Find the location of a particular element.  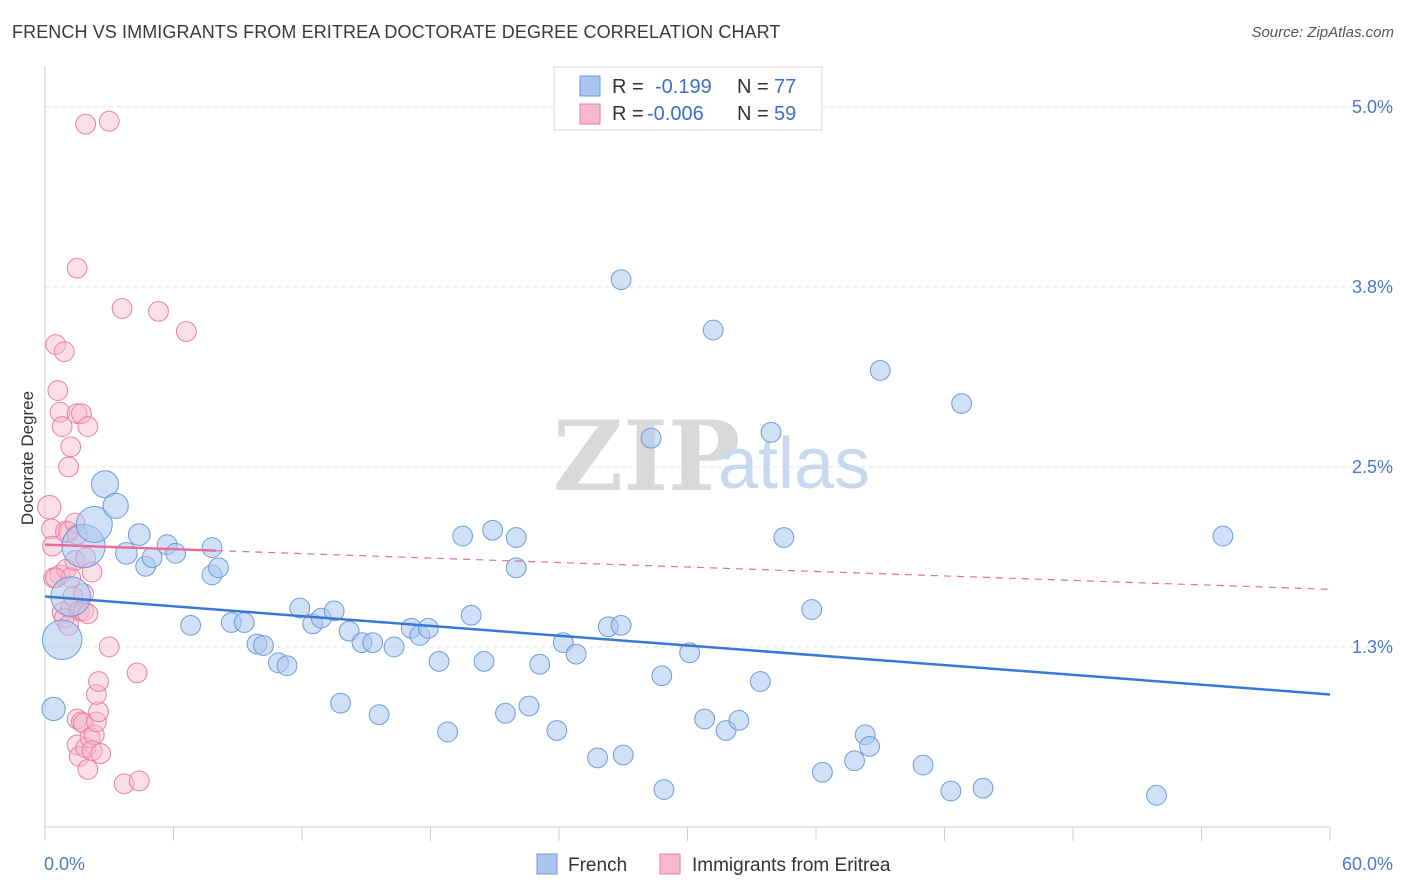

watermark: ZIP atlas is located at coordinates (711, 456).